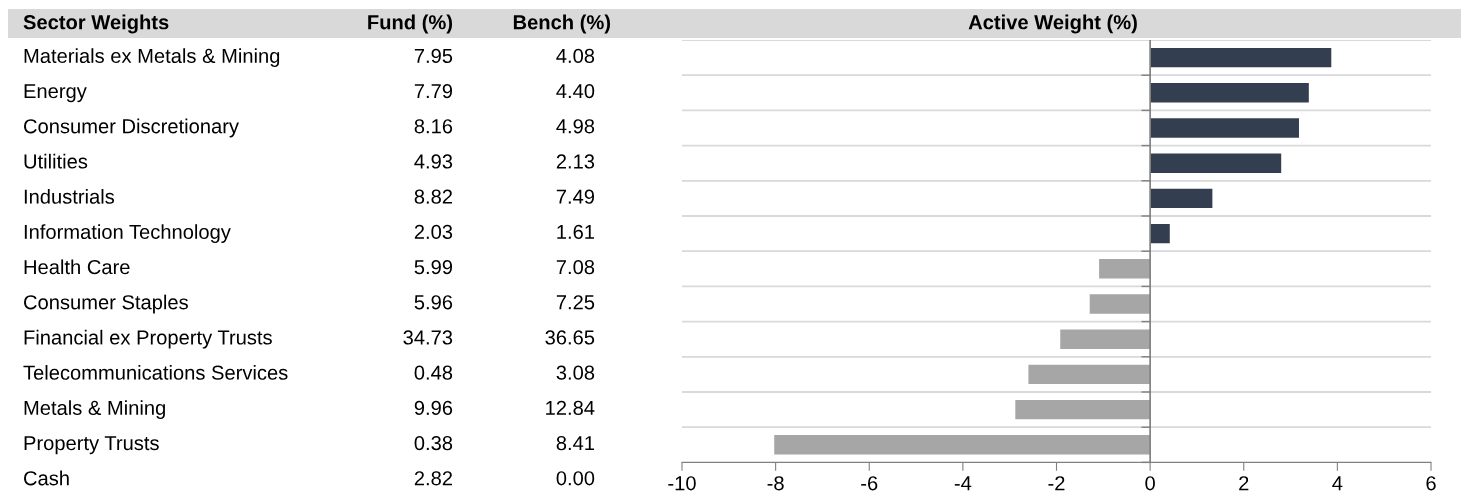 The image size is (1461, 501). What do you see at coordinates (1244, 483) in the screenshot?
I see `x-tick-label: 2` at bounding box center [1244, 483].